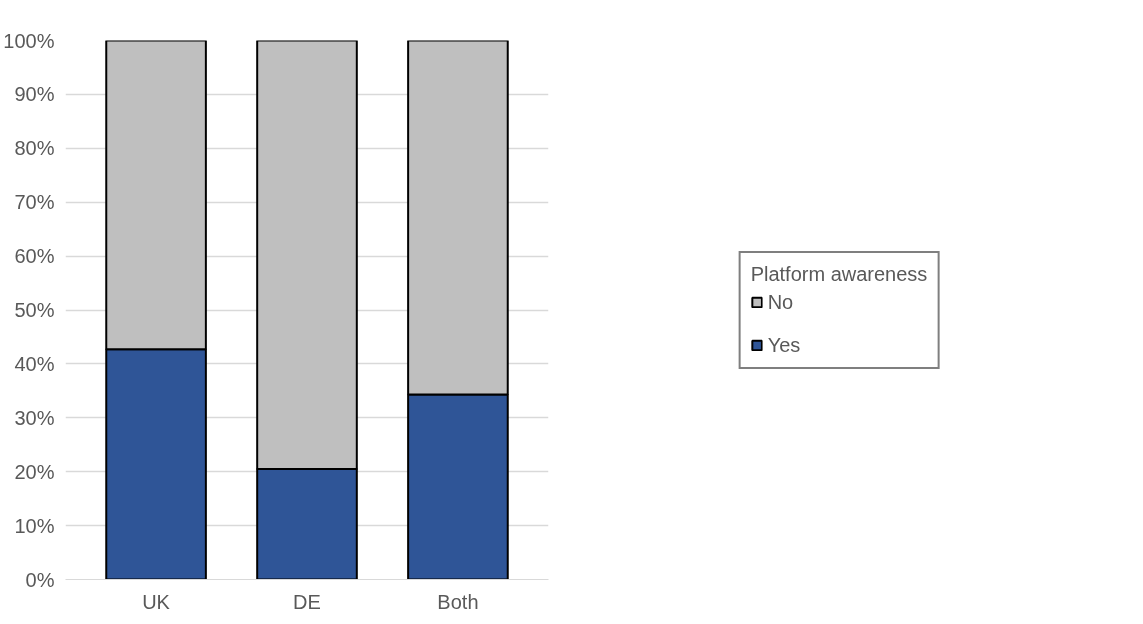  I want to click on y-tick-label: 80%, so click(34, 148).